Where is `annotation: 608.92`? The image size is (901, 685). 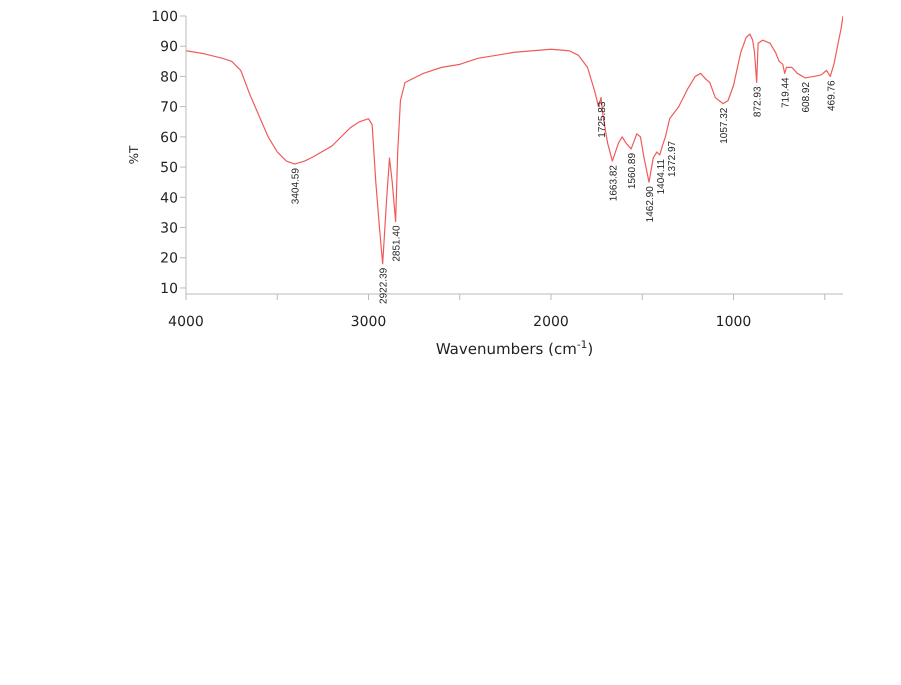
annotation: 608.92 is located at coordinates (806, 97).